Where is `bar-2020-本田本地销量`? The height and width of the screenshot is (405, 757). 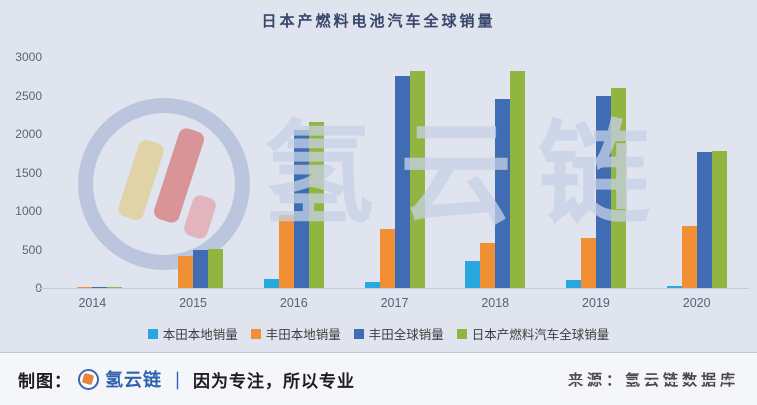 bar-2020-本田本地销量 is located at coordinates (674, 286).